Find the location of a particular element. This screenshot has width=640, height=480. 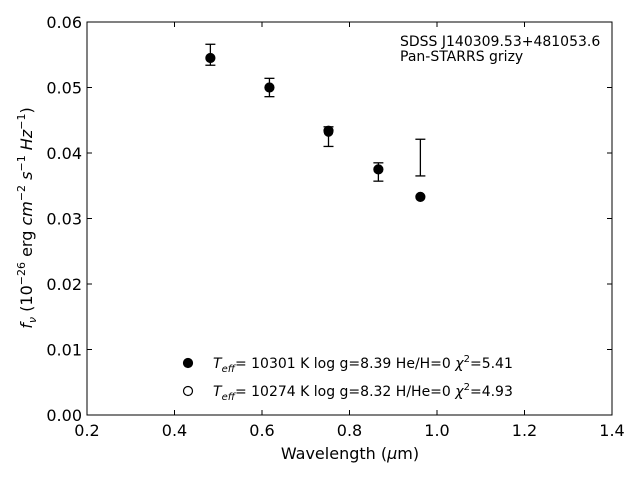

x-tick-label: 0.4 is located at coordinates (174, 430).